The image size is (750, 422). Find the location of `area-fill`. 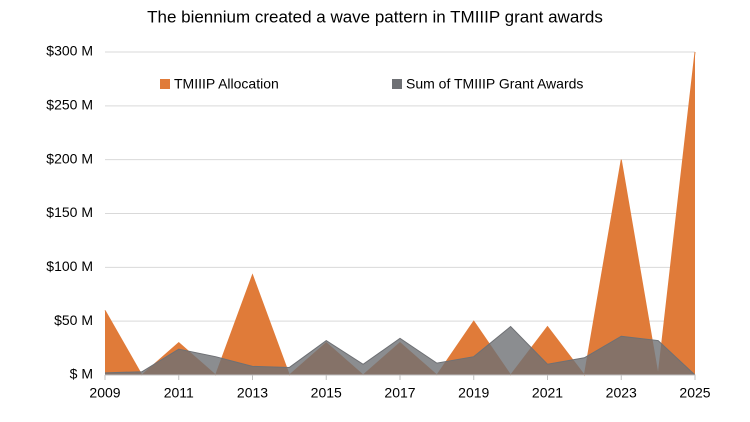

area-fill is located at coordinates (400, 350).